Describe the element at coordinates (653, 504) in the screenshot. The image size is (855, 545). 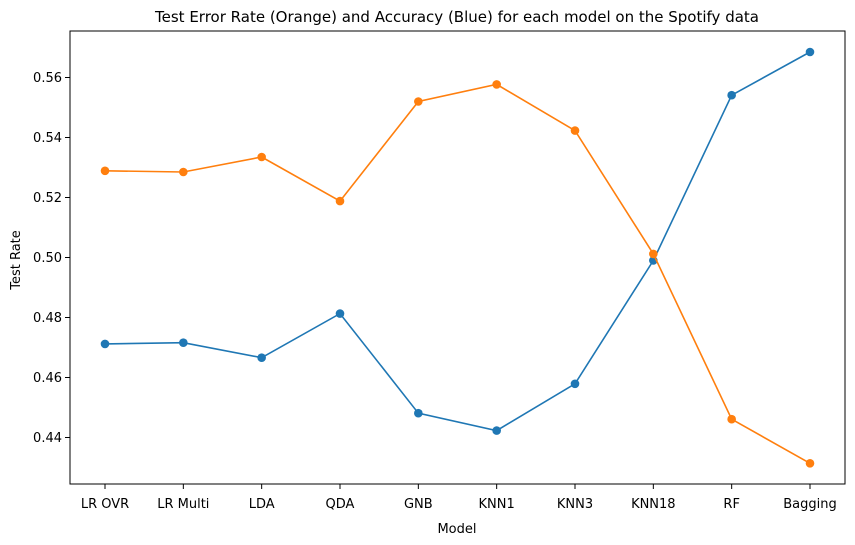
I see `x-tick-label: KNN18` at that location.